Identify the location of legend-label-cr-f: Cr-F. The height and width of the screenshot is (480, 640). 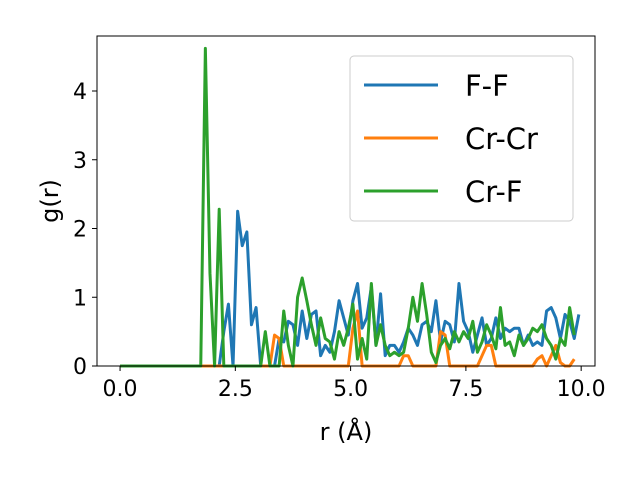
(493, 192).